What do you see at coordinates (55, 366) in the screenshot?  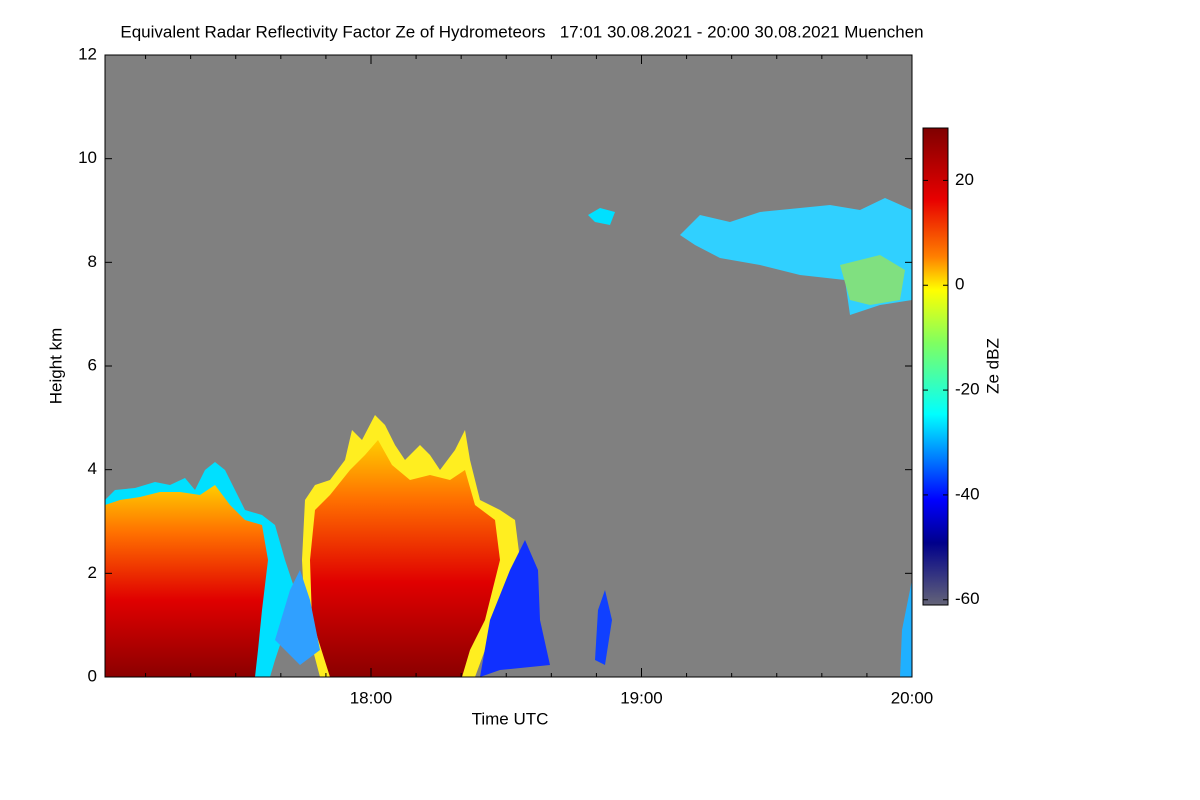 I see `y-axis-label: Height km` at bounding box center [55, 366].